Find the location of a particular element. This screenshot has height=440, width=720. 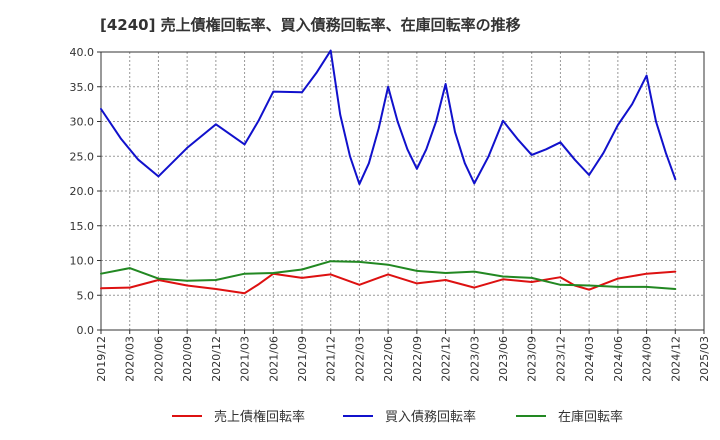

x-tick-label: 2024/06 is located at coordinates (618, 359).